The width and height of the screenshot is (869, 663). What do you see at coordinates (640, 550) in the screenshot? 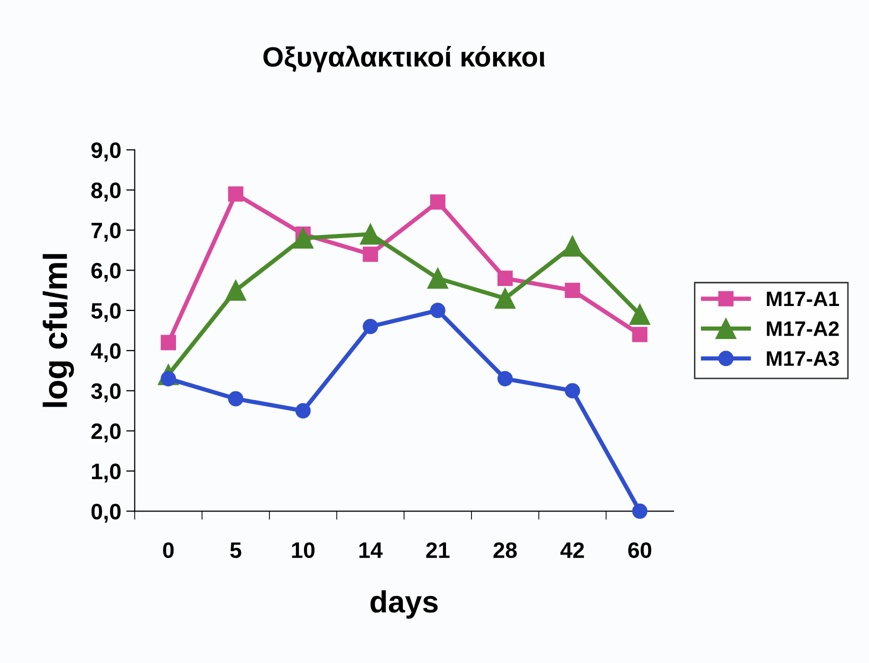
I see `x-tick-label: 60` at bounding box center [640, 550].